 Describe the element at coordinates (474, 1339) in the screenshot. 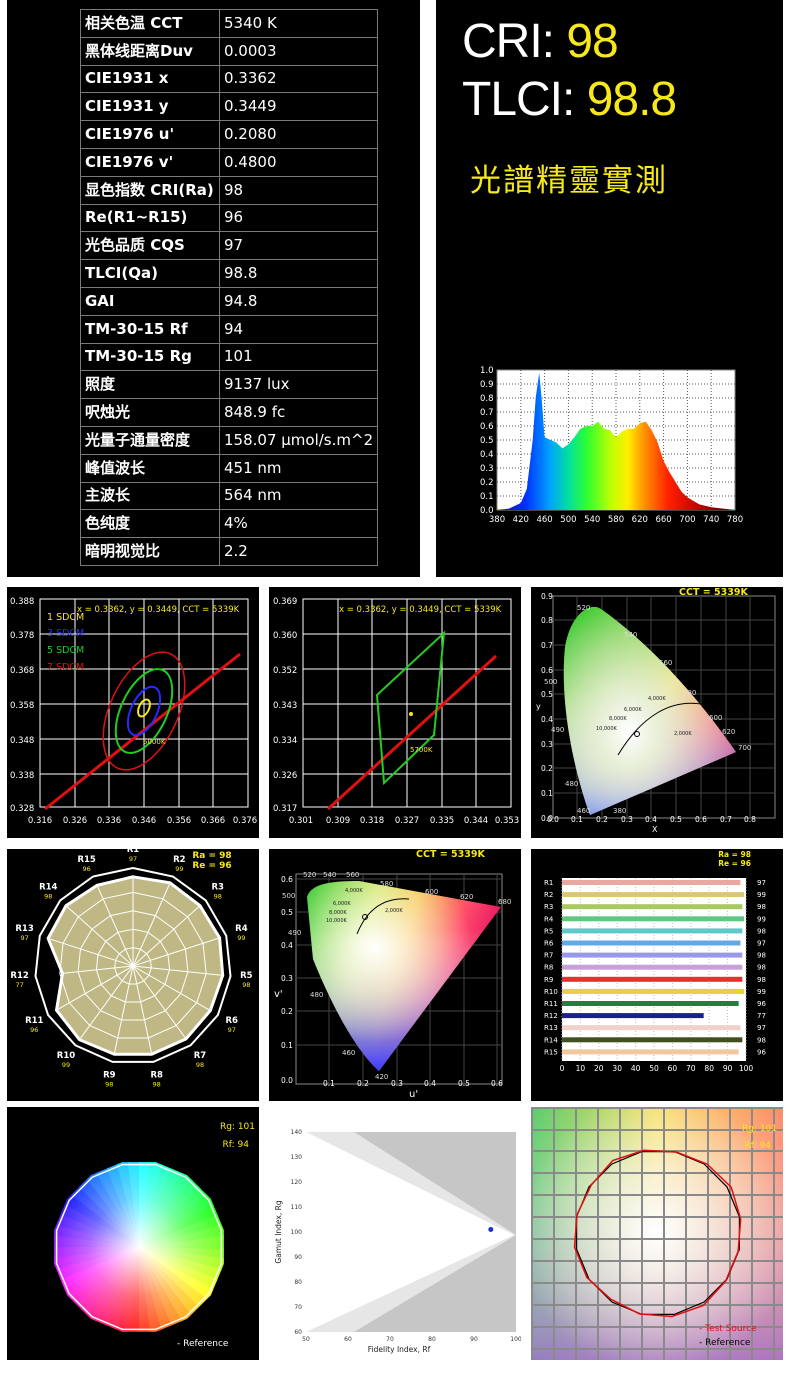

I see `tm30-xtick: 90` at that location.